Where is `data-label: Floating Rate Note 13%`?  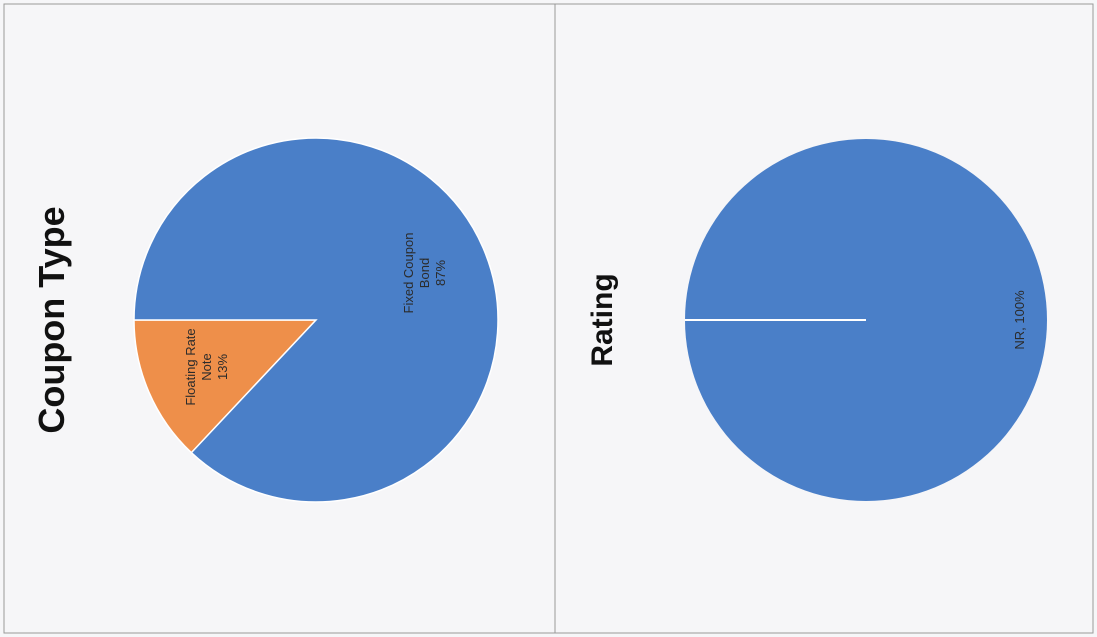 data-label: Floating Rate Note 13% is located at coordinates (207, 367).